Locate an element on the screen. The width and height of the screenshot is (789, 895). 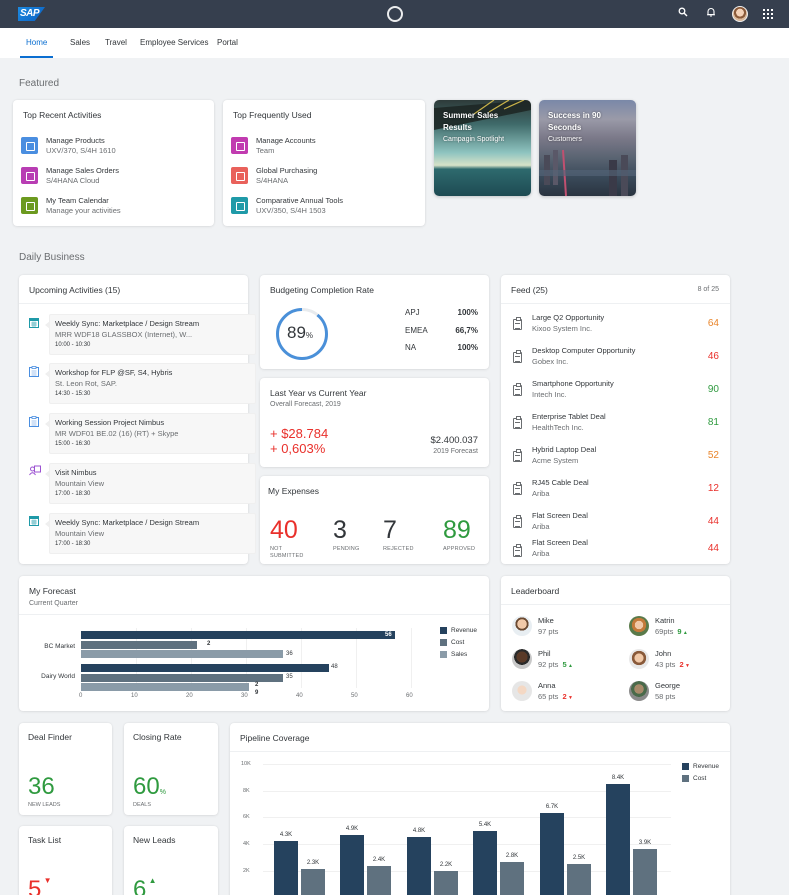
feed-item: Smartphone Opportunity Intech Inc. 90 is located at coordinates (615, 390).